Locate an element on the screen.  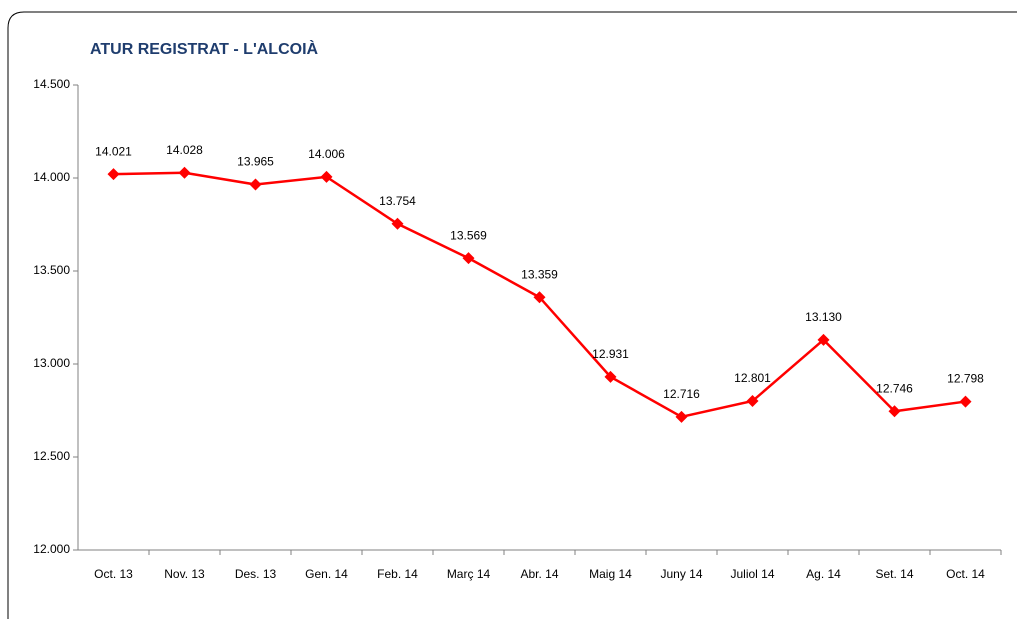
data-label: 12.931 is located at coordinates (610, 354).